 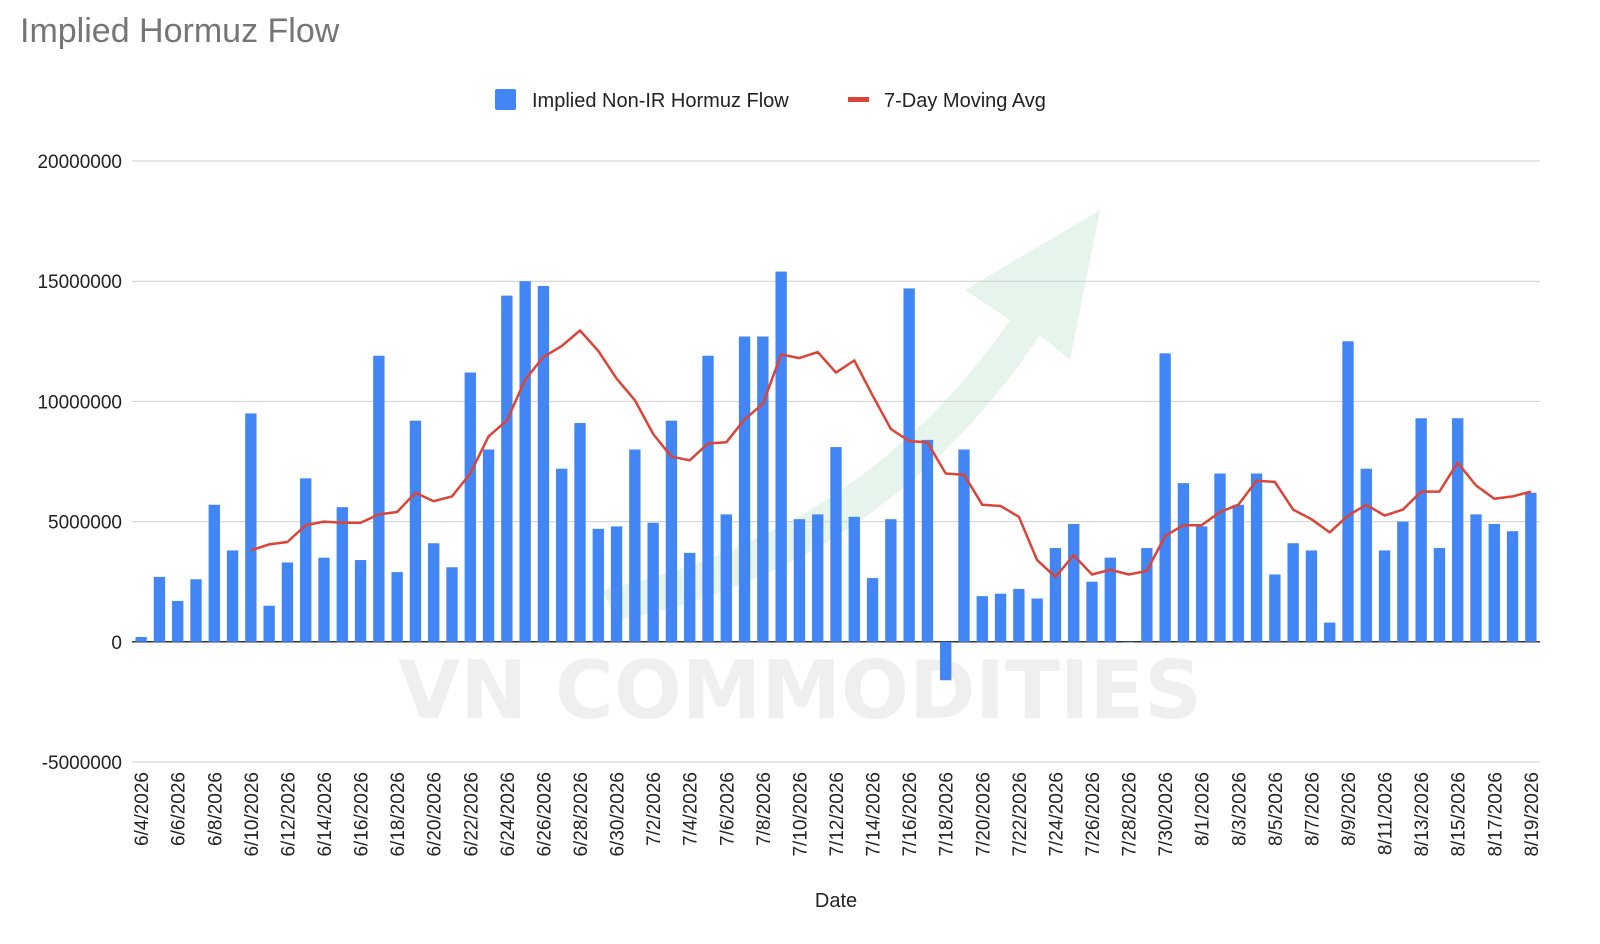 I want to click on x-tick-label: 6/6/2026, so click(x=179, y=809).